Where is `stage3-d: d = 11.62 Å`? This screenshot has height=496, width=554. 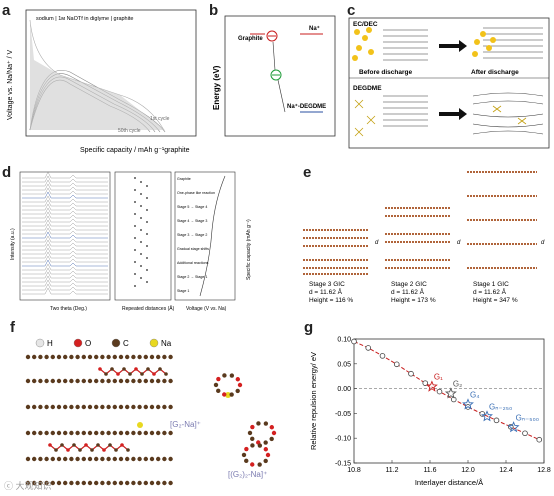 stage3-d: d = 11.62 Å is located at coordinates (326, 291).